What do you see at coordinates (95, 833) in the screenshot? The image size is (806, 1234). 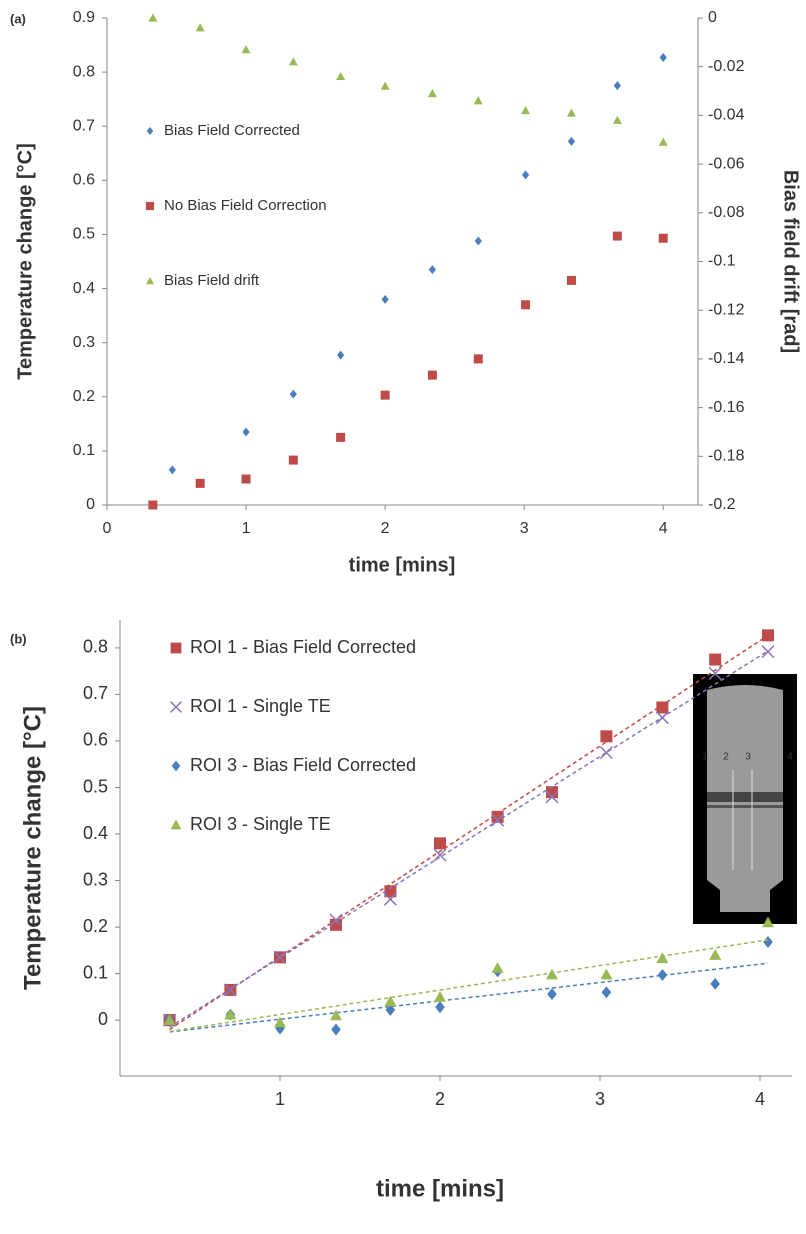 I see `y-tick-label: 0.4` at bounding box center [95, 833].